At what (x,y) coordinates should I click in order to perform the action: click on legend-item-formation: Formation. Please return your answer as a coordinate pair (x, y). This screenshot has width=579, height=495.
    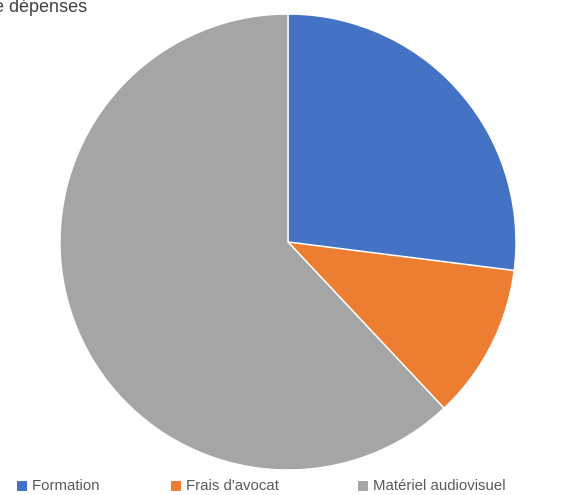
    Looking at the image, I should click on (58, 486).